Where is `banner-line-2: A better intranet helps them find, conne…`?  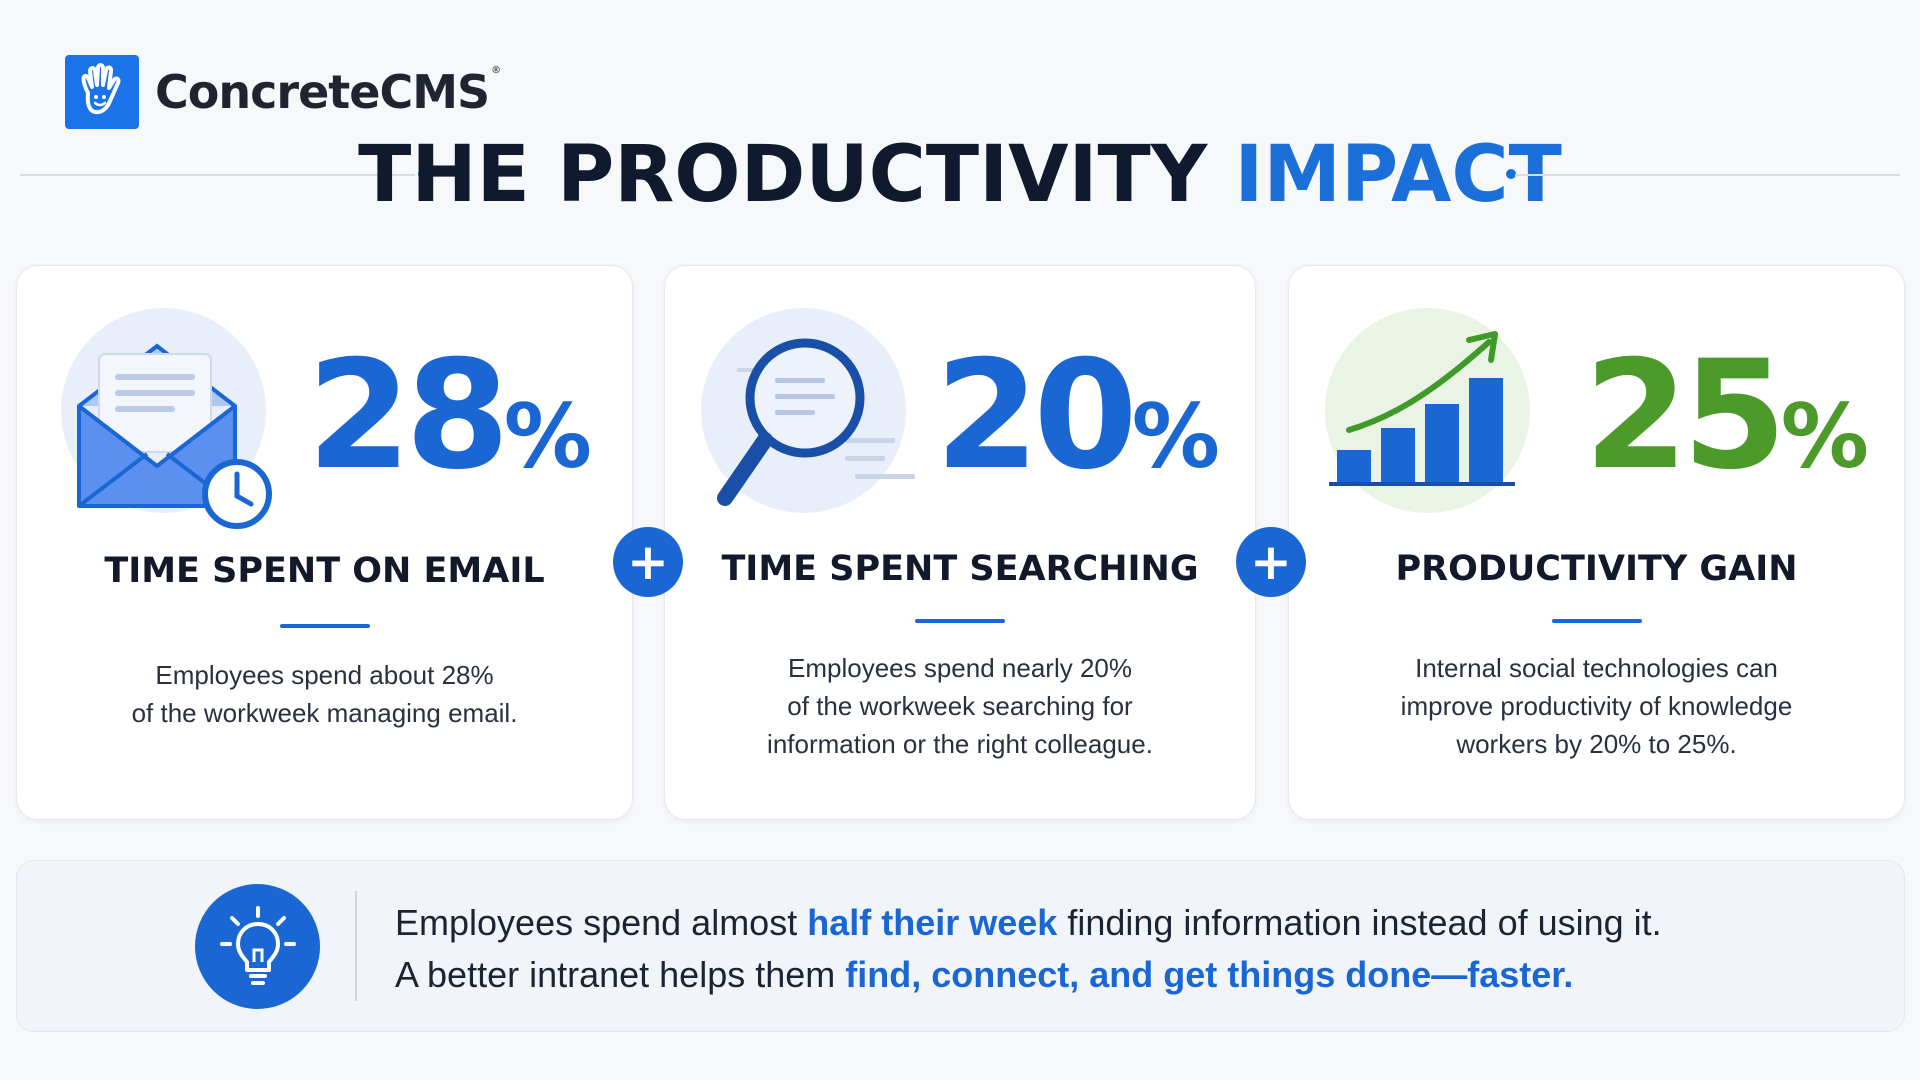 banner-line-2: A better intranet helps them find, conne… is located at coordinates (984, 974).